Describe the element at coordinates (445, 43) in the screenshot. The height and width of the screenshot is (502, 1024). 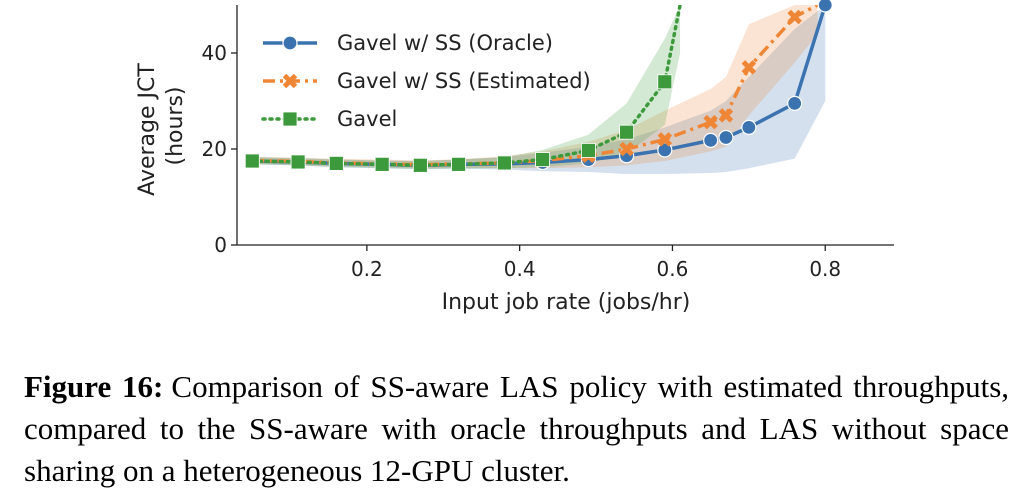
I see `legend-label: Gavel w/ SS (Oracle)` at that location.